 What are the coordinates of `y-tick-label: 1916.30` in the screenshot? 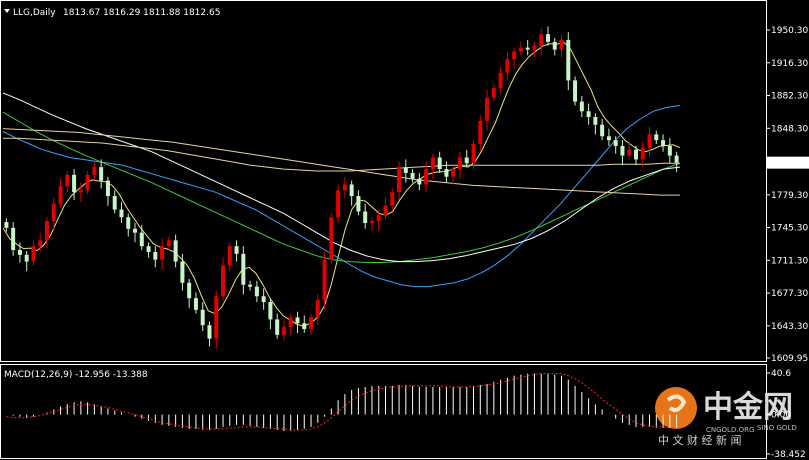 It's located at (789, 64).